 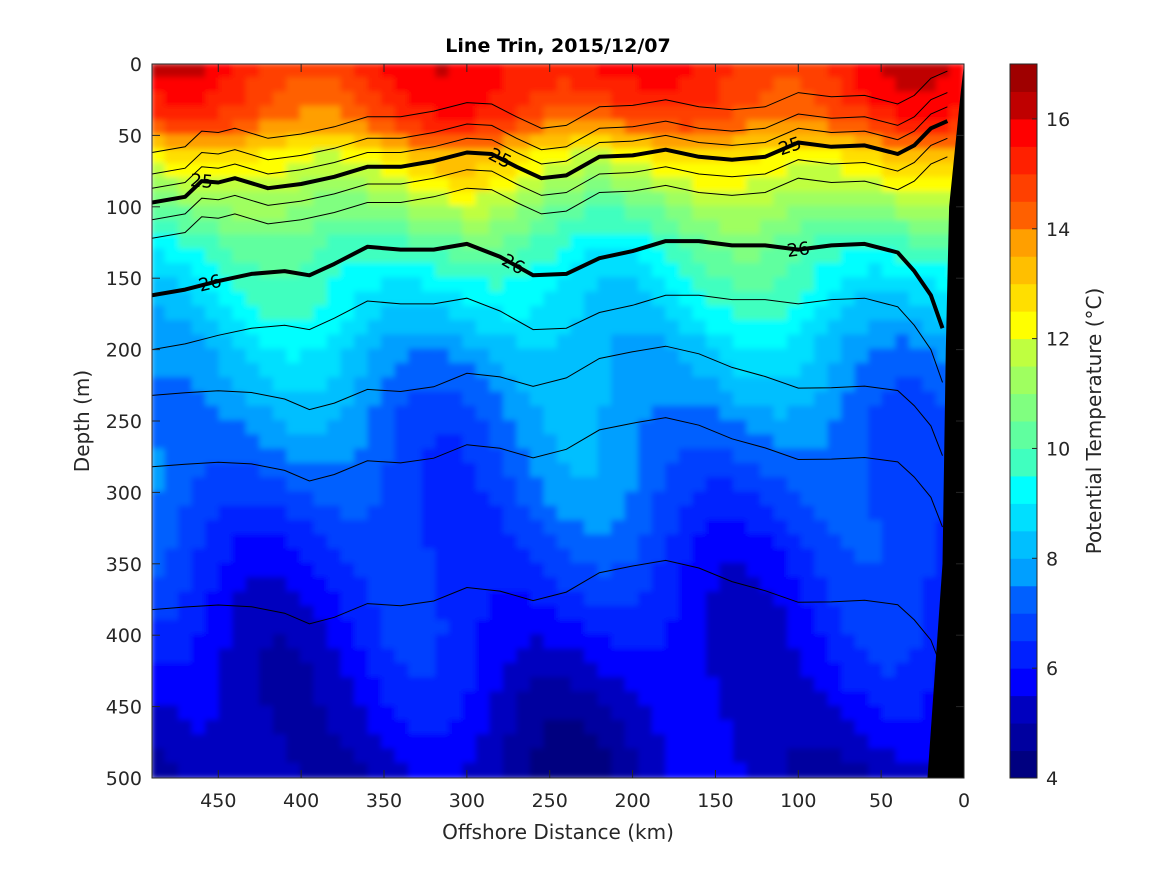 I want to click on contour-label-text: 26, so click(x=798, y=250).